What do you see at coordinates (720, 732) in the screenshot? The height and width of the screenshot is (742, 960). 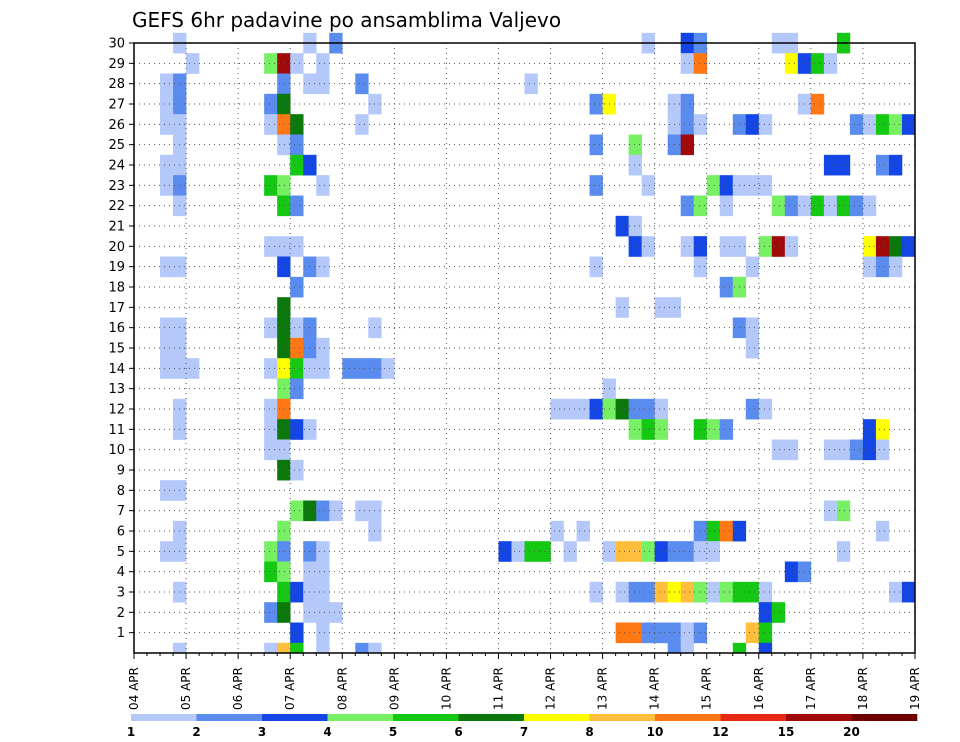 I see `legend-label: 12` at bounding box center [720, 732].